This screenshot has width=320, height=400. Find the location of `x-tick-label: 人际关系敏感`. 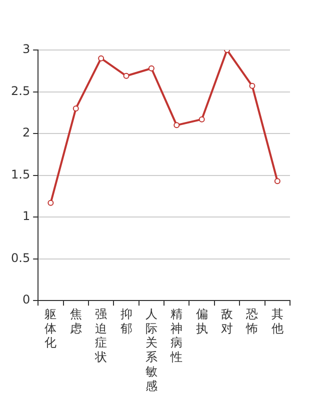

x-tick-label: 人际关系敏感 is located at coordinates (151, 349).